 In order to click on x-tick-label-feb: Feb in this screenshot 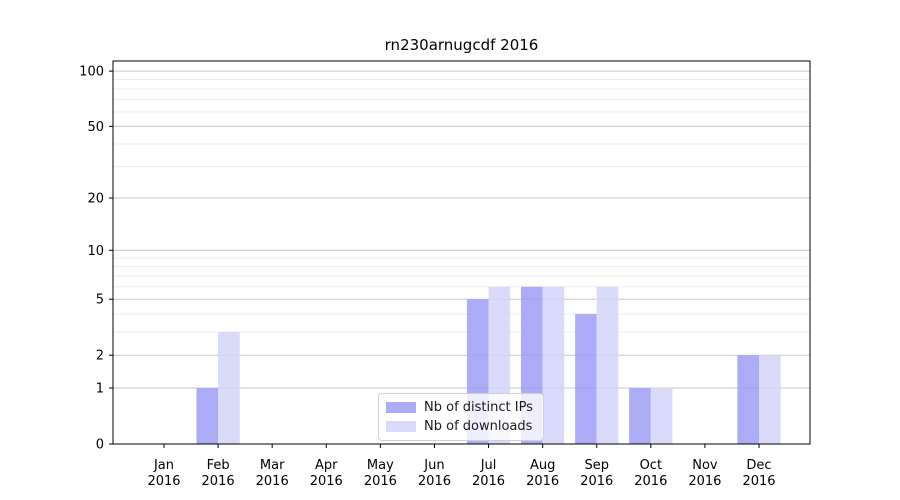, I will do `click(218, 465)`.